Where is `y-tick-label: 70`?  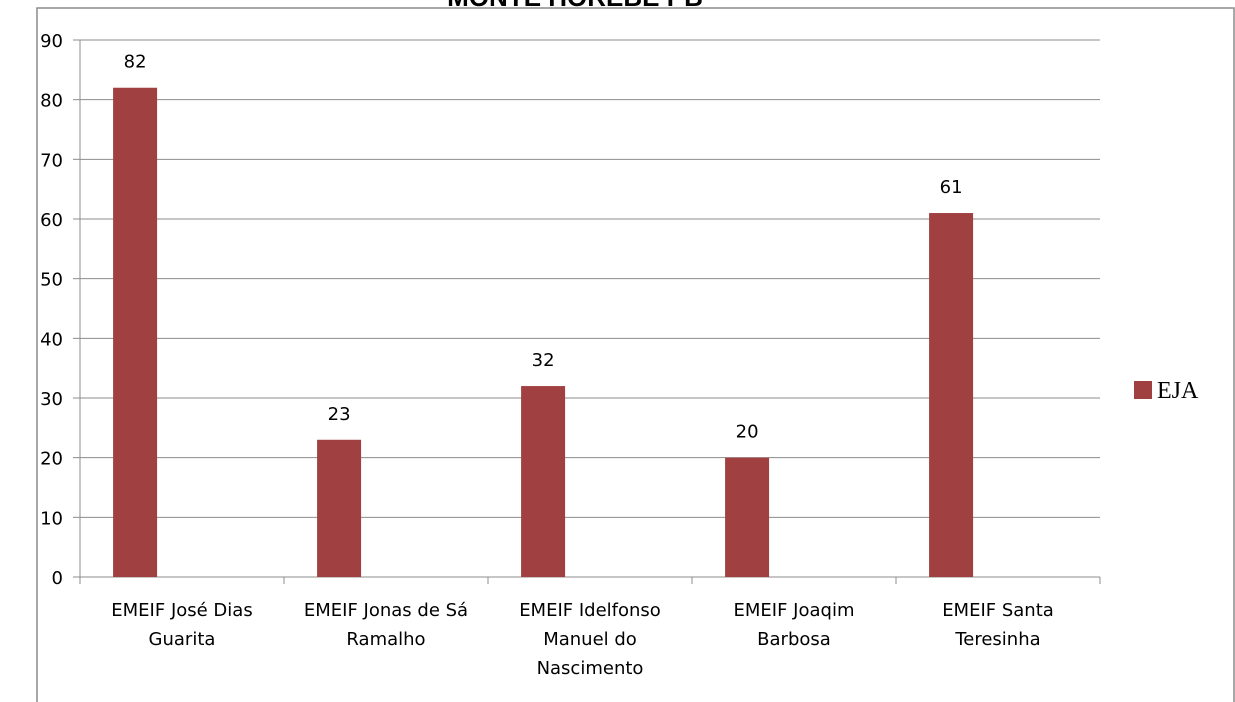
y-tick-label: 70 is located at coordinates (51, 160).